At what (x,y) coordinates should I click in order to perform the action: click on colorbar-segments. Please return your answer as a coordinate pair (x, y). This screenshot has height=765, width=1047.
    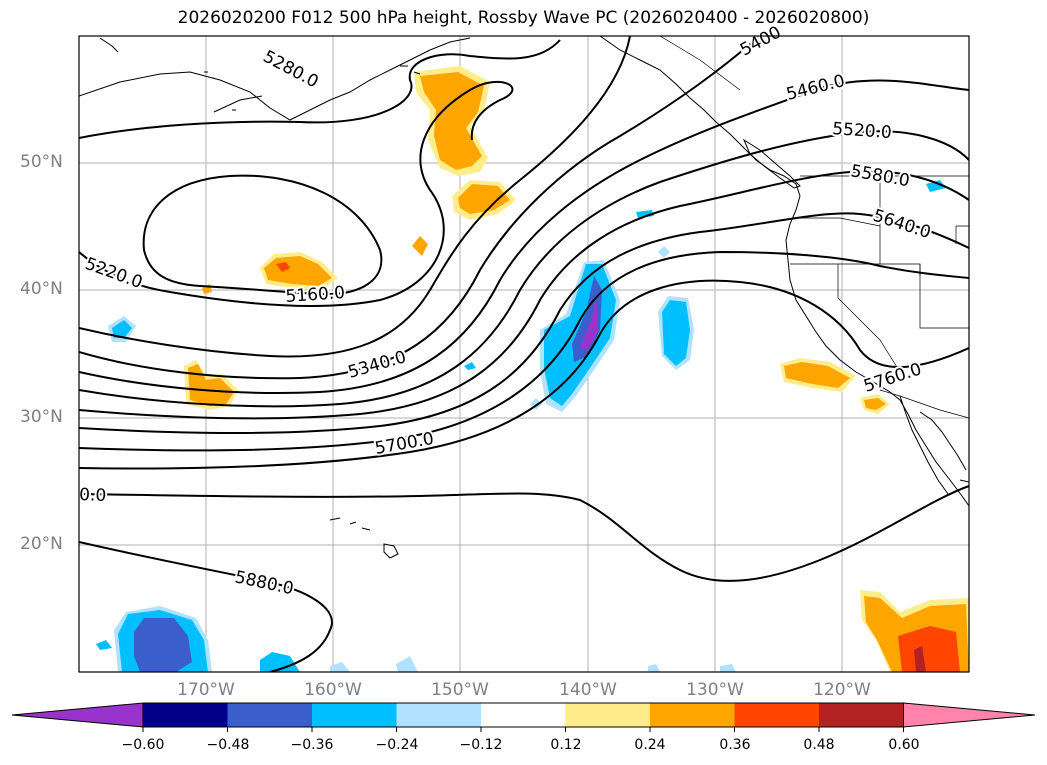
    Looking at the image, I should click on (523, 715).